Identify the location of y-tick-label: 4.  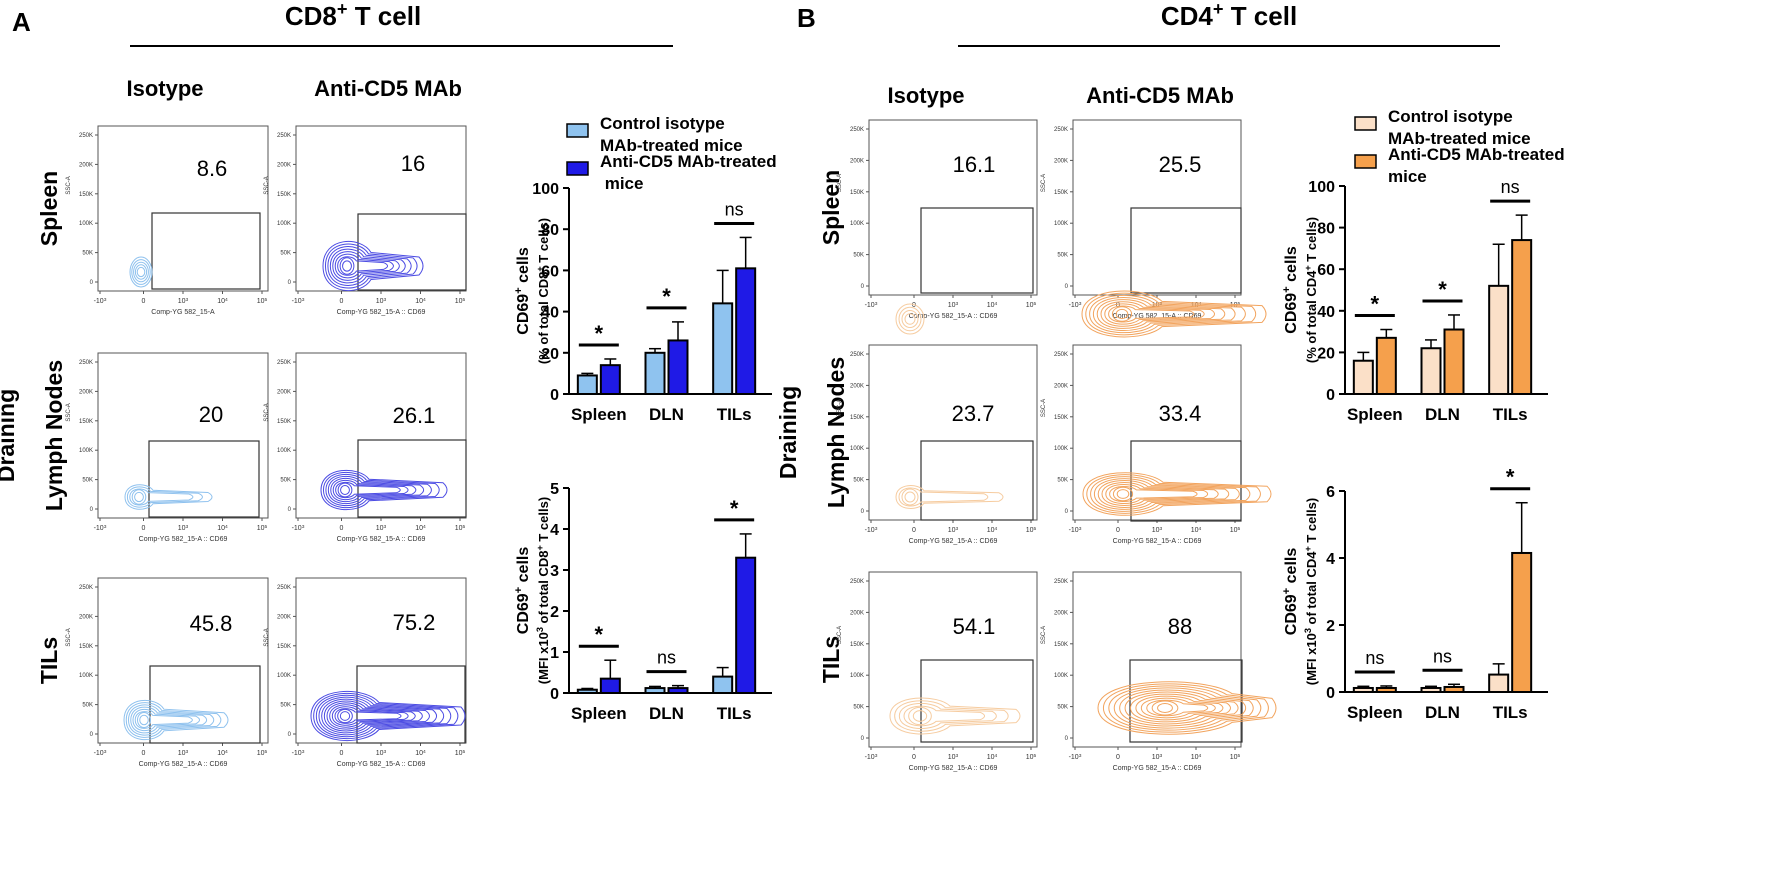
(1330, 559).